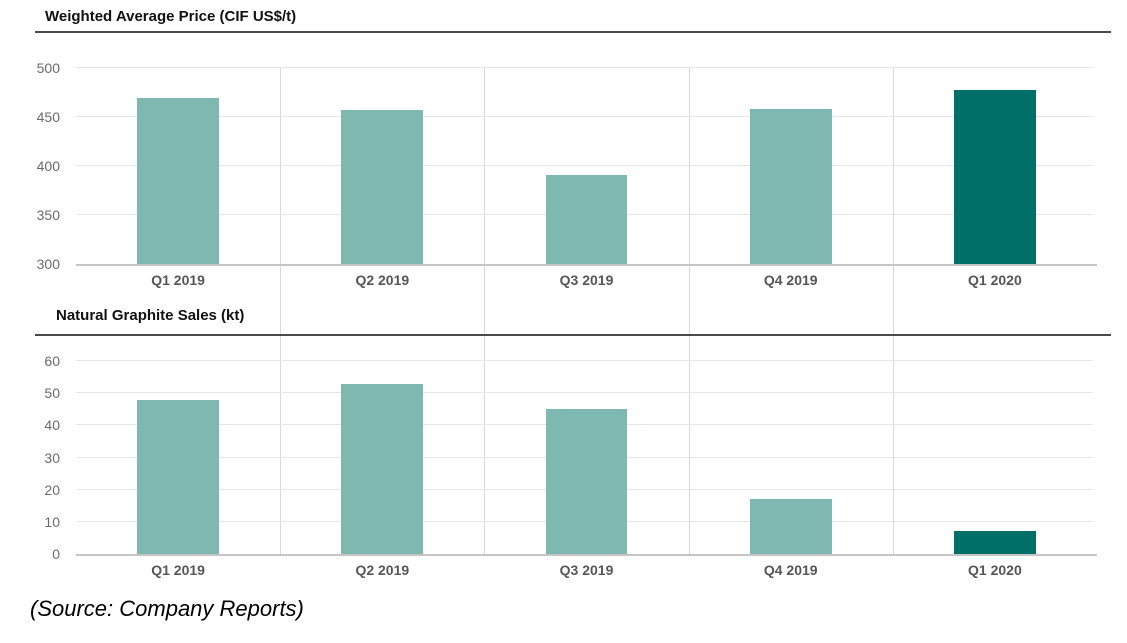 The height and width of the screenshot is (643, 1127). Describe the element at coordinates (167, 608) in the screenshot. I see `source-note: (Source: Company Reports)` at that location.